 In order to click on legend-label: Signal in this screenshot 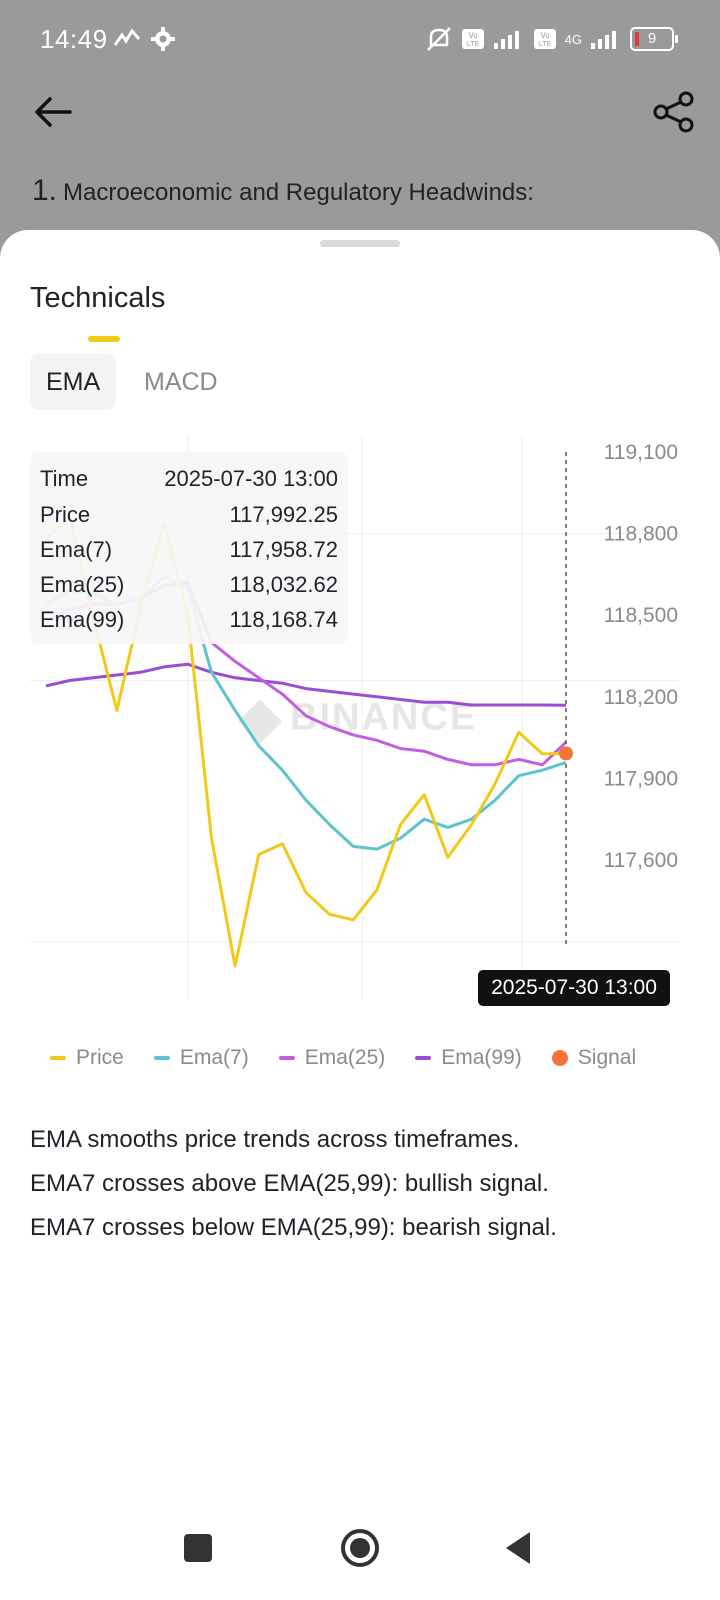, I will do `click(607, 1057)`.